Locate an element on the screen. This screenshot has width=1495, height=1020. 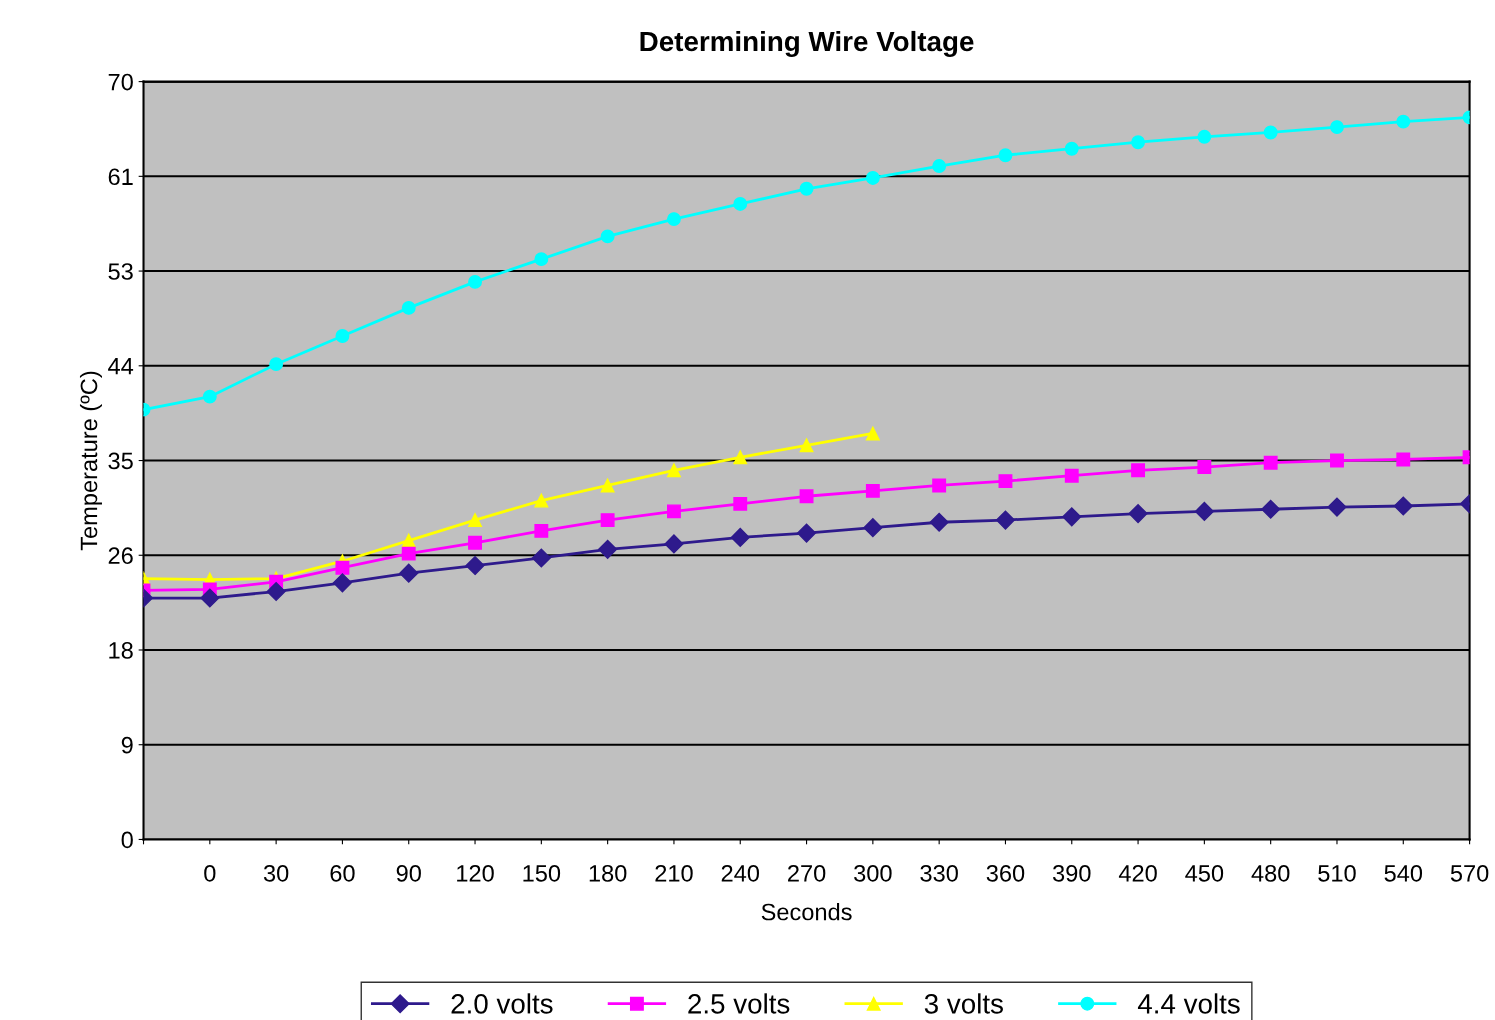
x-tick-label: 300 is located at coordinates (873, 873).